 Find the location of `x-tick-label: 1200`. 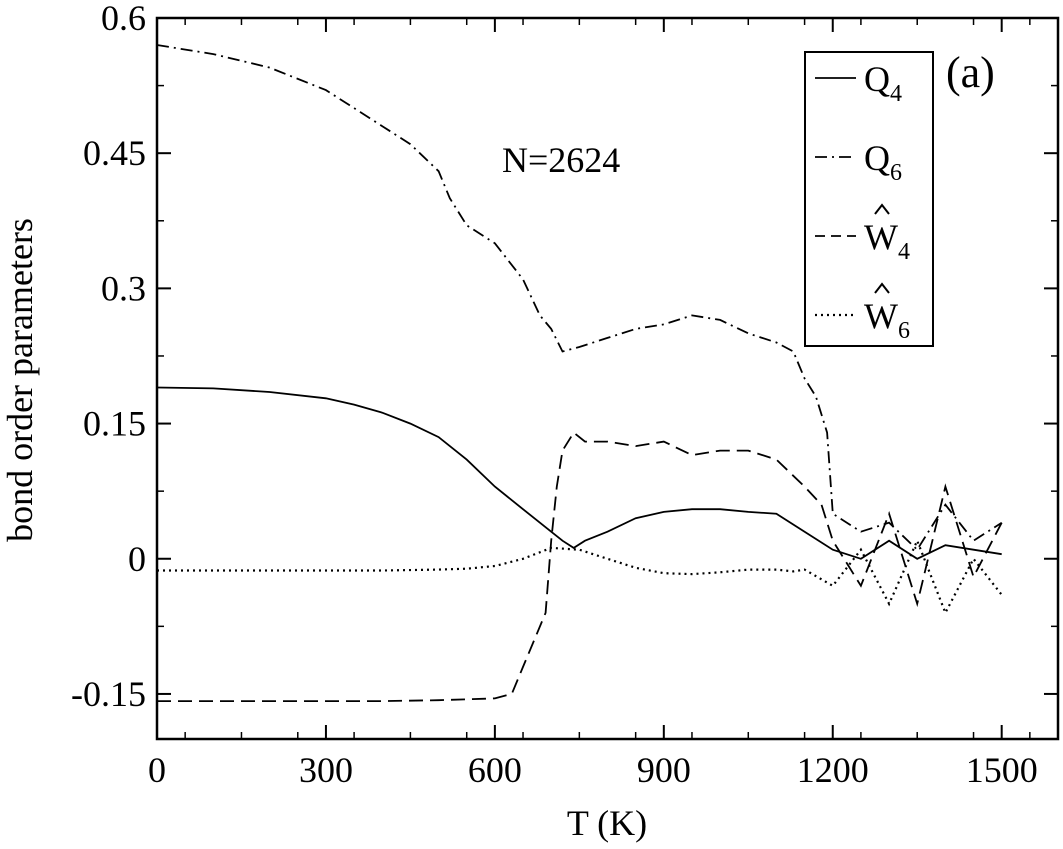

x-tick-label: 1200 is located at coordinates (833, 770).